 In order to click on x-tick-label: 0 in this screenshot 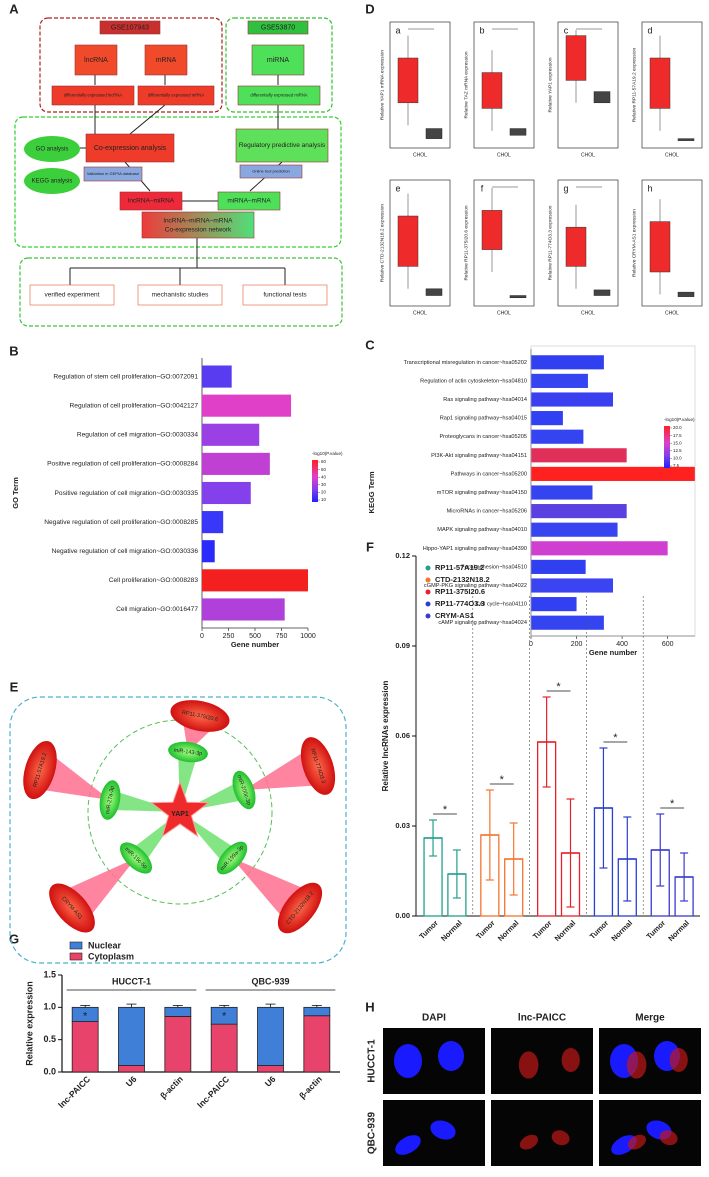, I will do `click(202, 636)`.